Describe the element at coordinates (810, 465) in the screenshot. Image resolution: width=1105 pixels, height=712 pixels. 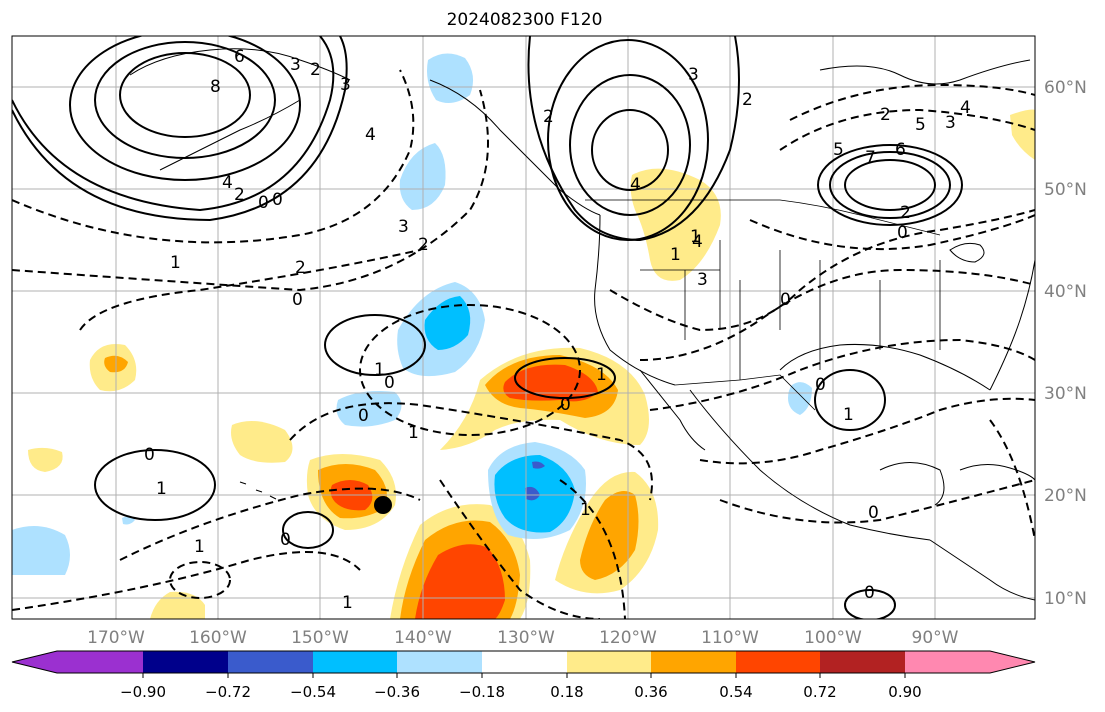
I see `mexico-west` at that location.